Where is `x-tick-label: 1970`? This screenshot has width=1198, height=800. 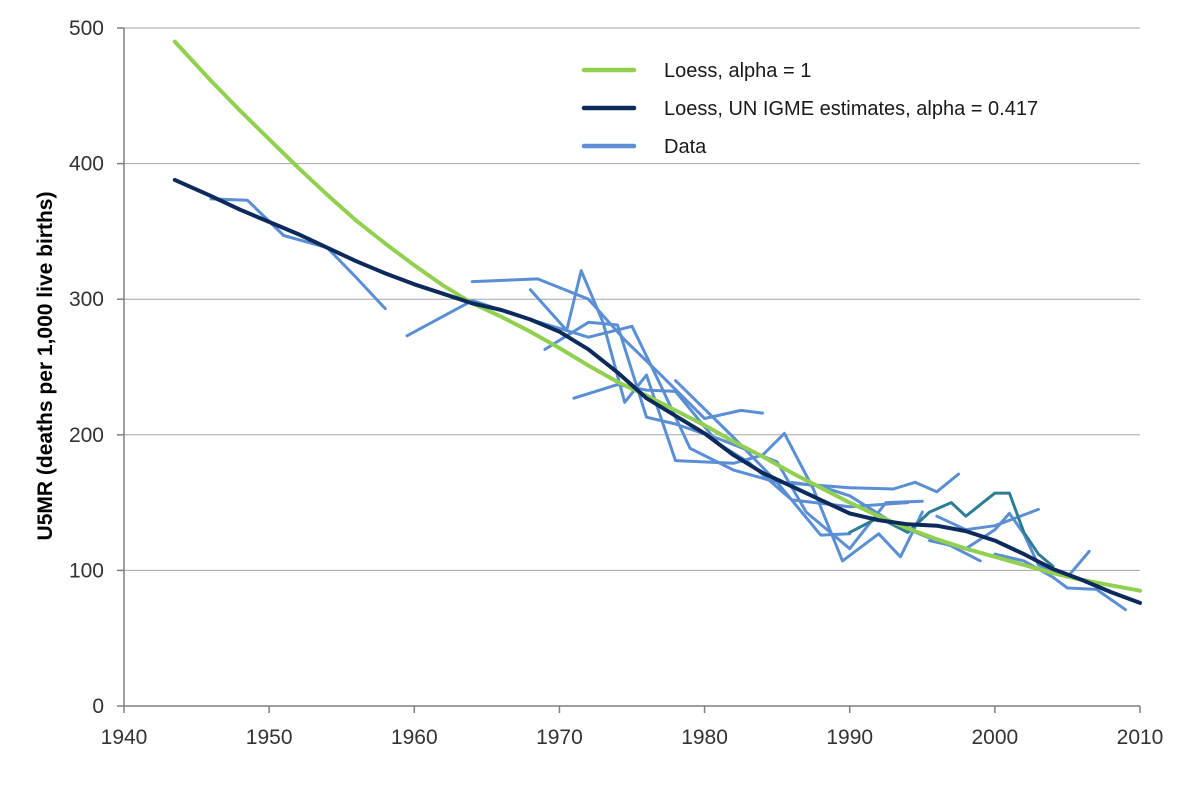 x-tick-label: 1970 is located at coordinates (559, 737).